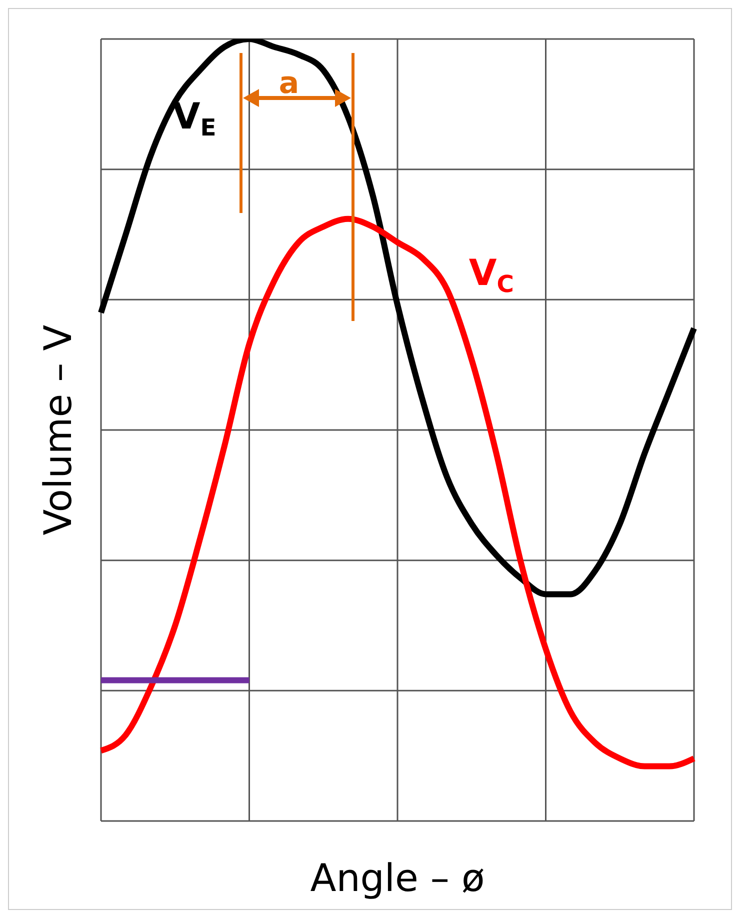  Describe the element at coordinates (58, 430) in the screenshot. I see `y-axis-title: Volume – V` at that location.